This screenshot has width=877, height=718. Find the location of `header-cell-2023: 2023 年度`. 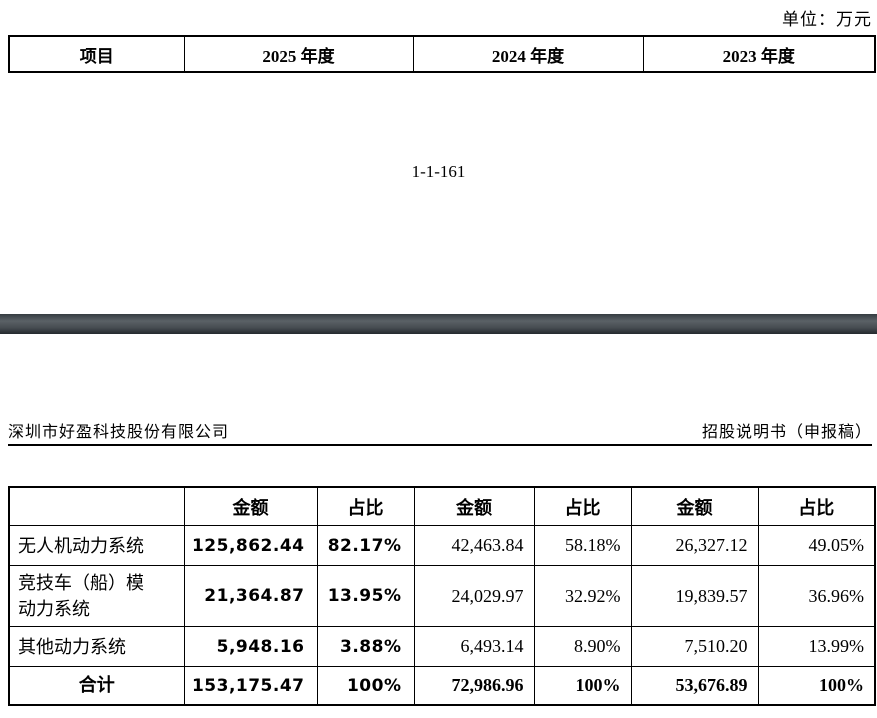

header-cell-2023: 2023 年度 is located at coordinates (759, 54).